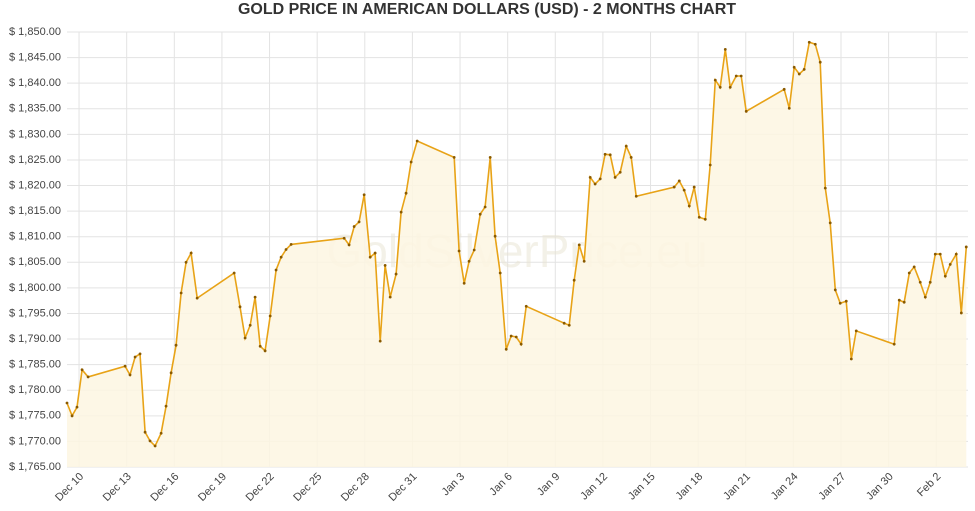  I want to click on x-tick-label: Dec 22, so click(260, 487).